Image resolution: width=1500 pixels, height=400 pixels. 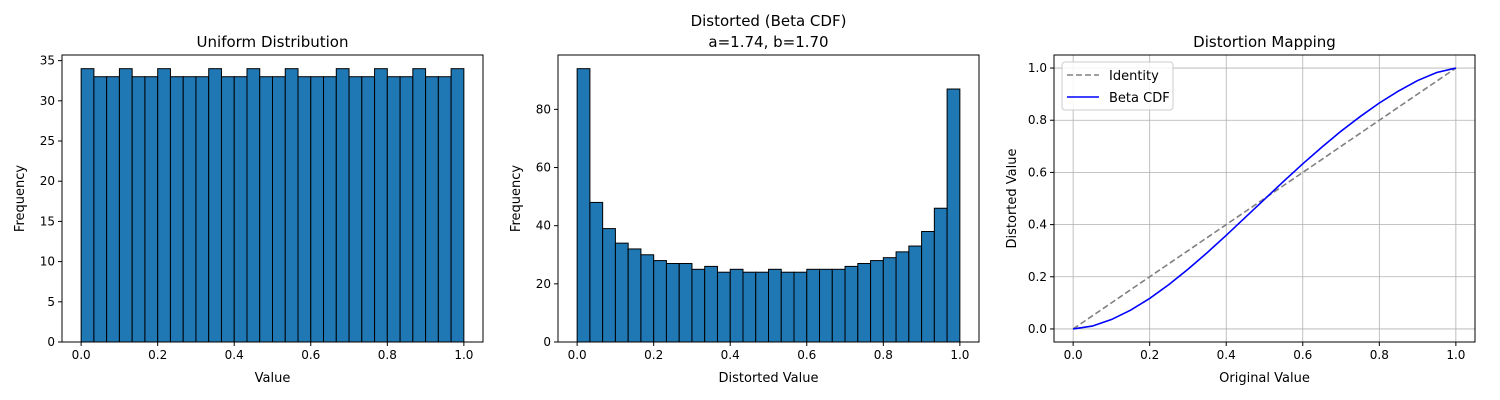 I want to click on y-tick-label: 40, so click(x=543, y=226).